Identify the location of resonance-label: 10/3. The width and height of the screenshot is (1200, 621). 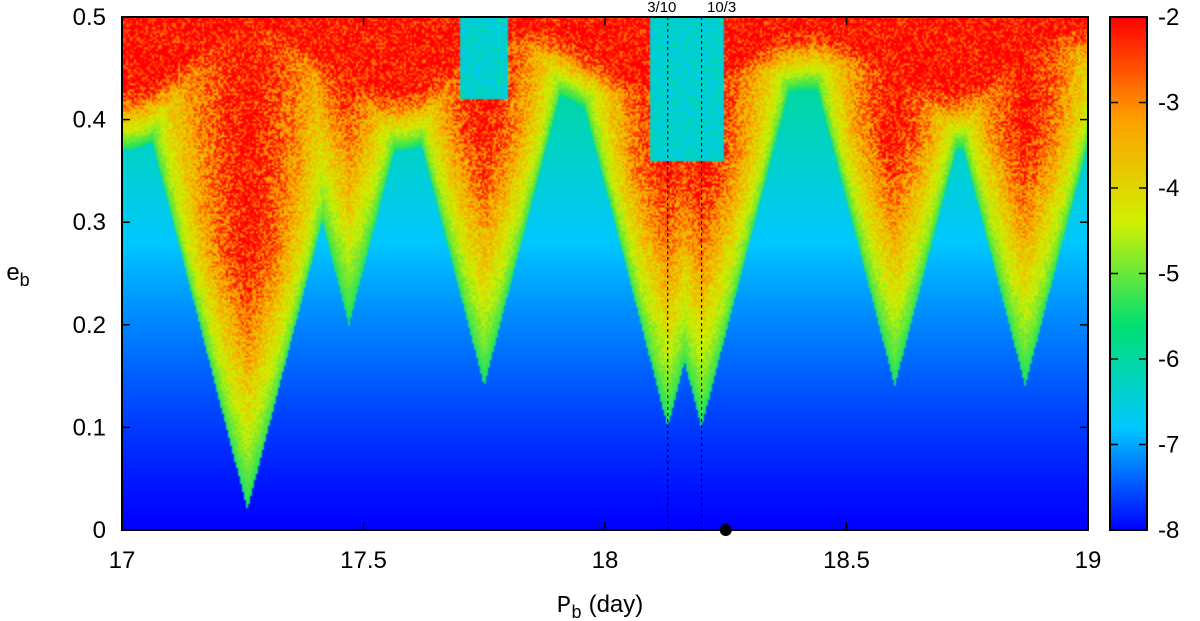
(721, 8).